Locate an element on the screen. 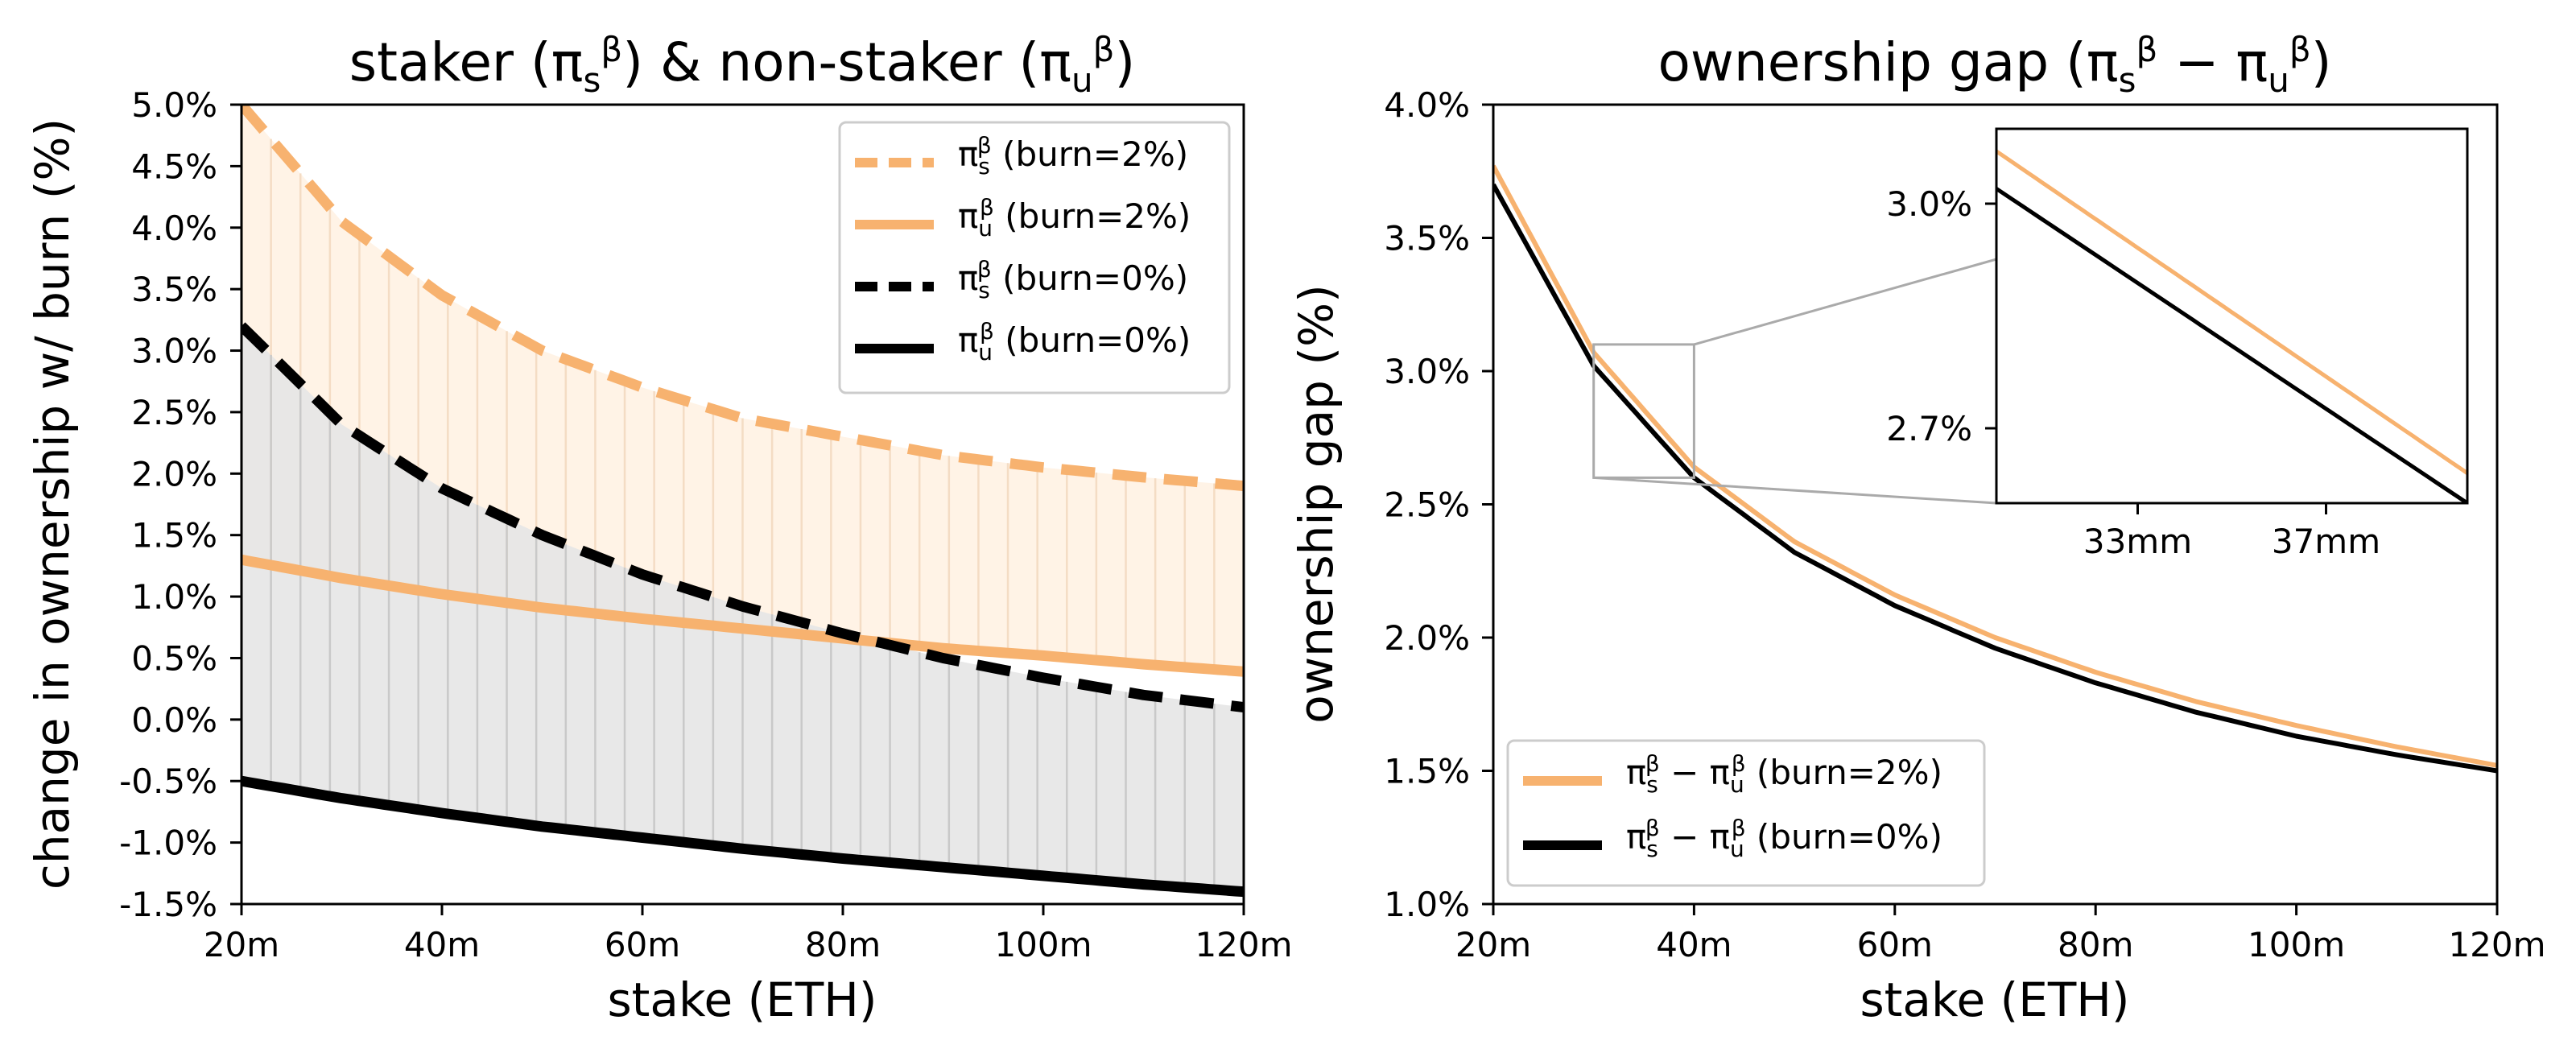  right-title-minus: − π is located at coordinates (2212, 62).